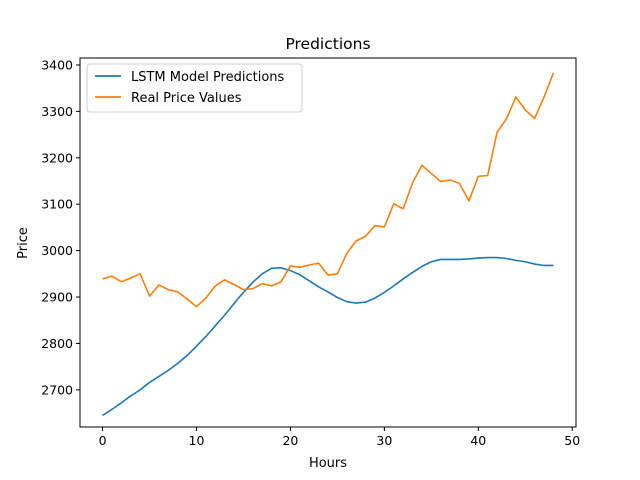 The image size is (640, 480). What do you see at coordinates (186, 98) in the screenshot?
I see `legend-label-real: Real Price Values` at bounding box center [186, 98].